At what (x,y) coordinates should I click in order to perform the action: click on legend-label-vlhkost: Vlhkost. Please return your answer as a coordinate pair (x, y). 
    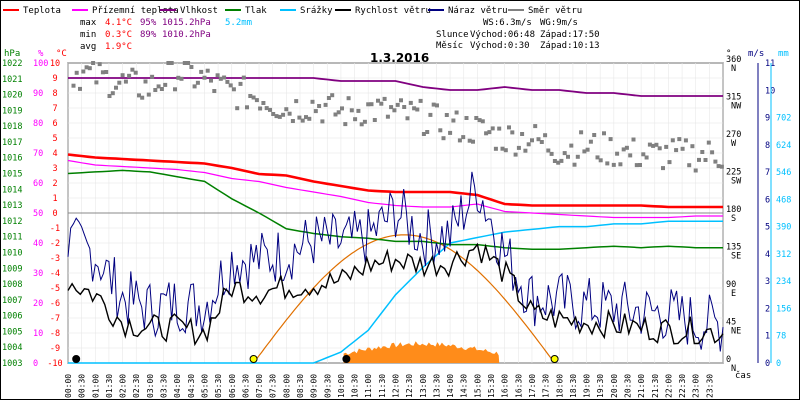
    Looking at the image, I should click on (199, 11).